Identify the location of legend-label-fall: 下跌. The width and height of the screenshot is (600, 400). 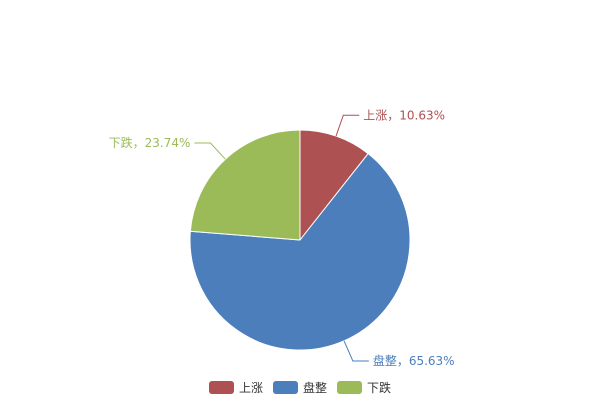
(379, 387).